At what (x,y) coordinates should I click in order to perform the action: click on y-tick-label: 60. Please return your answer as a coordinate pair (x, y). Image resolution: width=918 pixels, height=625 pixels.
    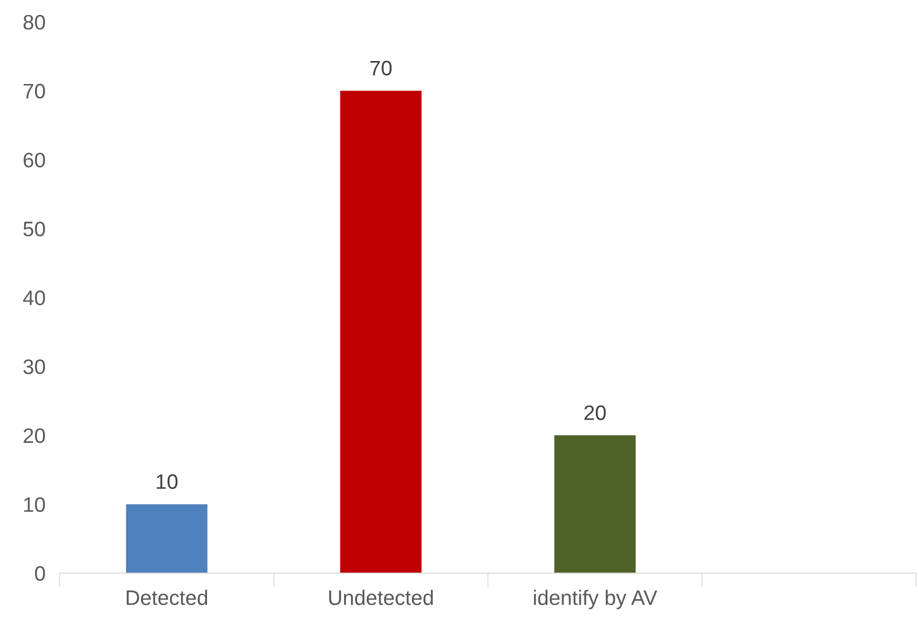
    Looking at the image, I should click on (34, 160).